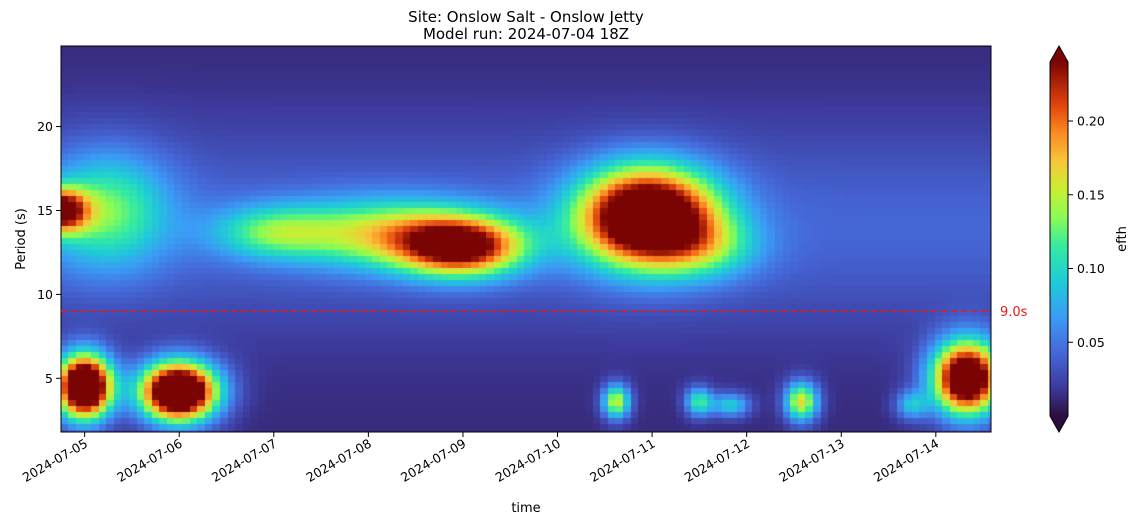 This screenshot has height=524, width=1138. Describe the element at coordinates (1122, 239) in the screenshot. I see `colorbar-label: efth` at that location.